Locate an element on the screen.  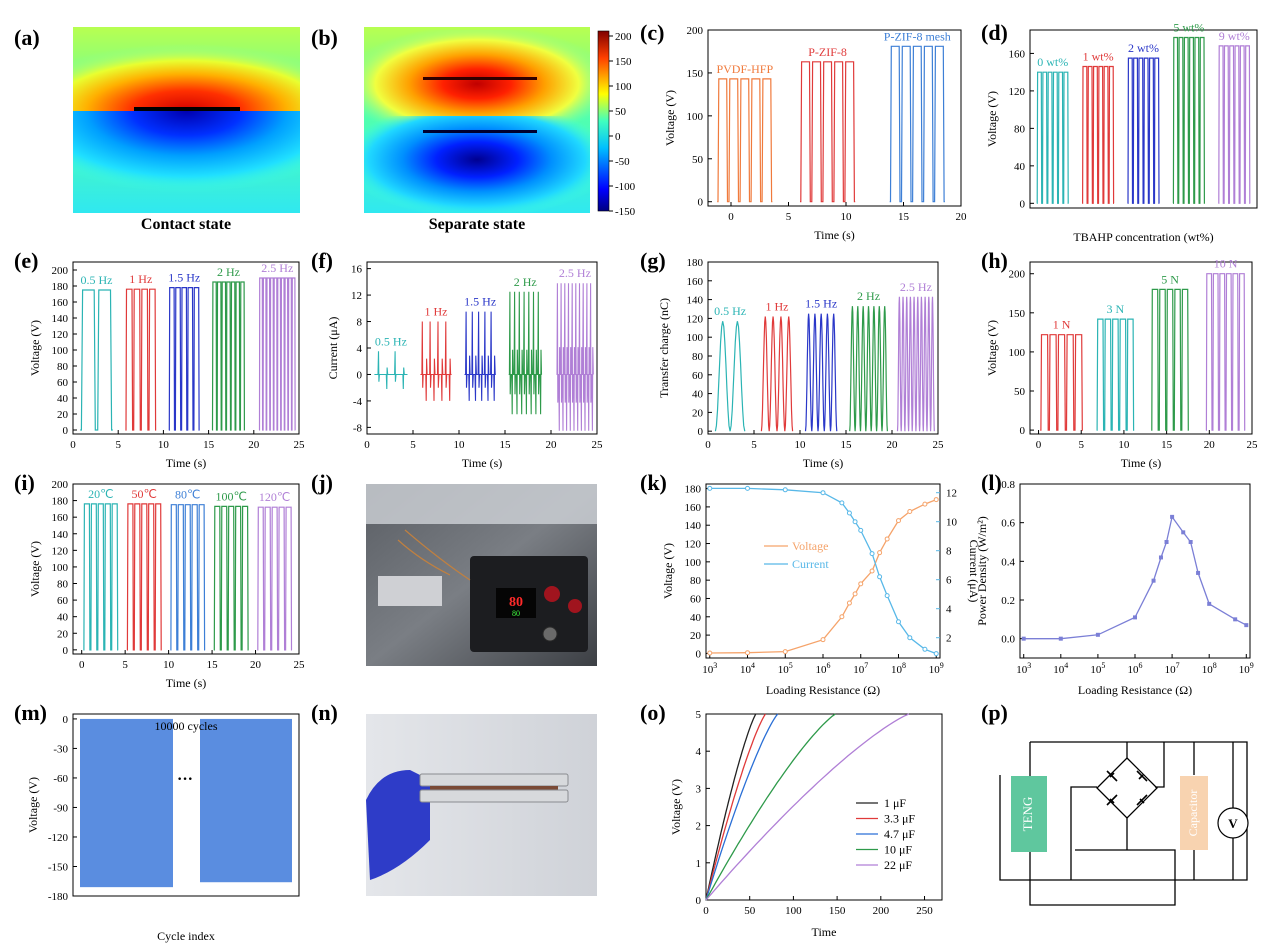
series-label: 1 N is located at coordinates (1062, 325).